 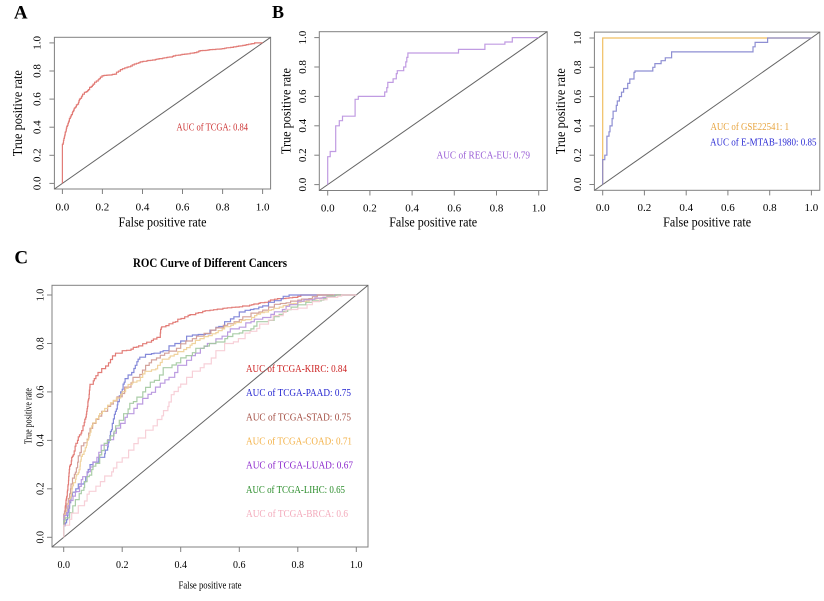 I want to click on svg-text: AUC of GSE22541: 1, so click(x=750, y=127).